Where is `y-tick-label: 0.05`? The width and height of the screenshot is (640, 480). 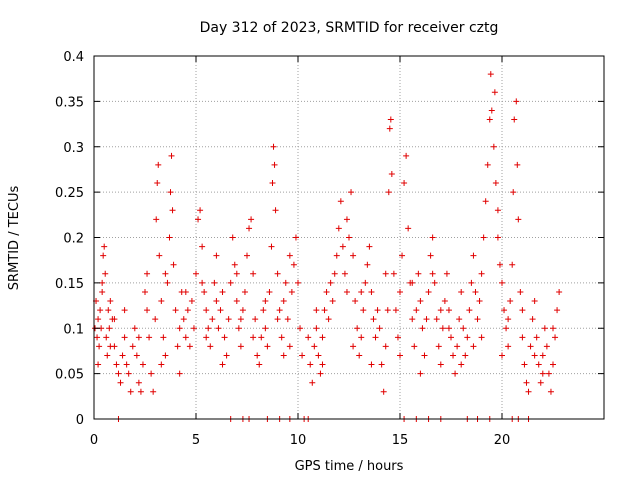
y-tick-label: 0.05 is located at coordinates (69, 375).